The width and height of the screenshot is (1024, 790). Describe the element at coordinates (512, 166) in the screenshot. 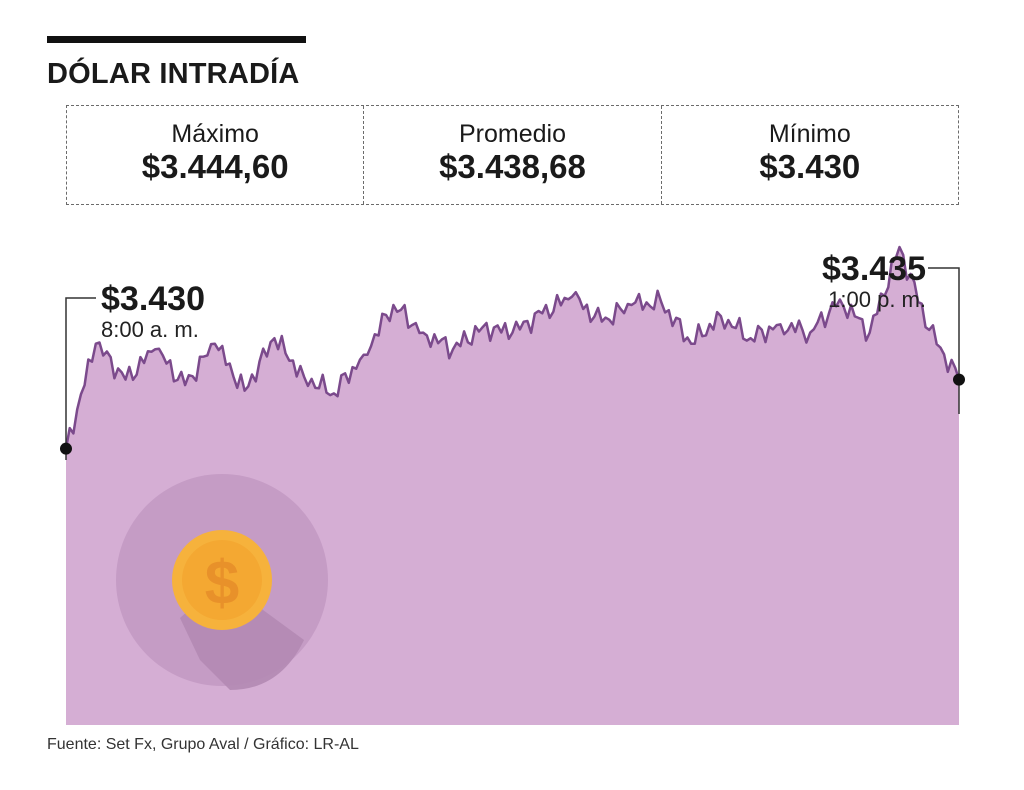

I see `stat-value: $3.438,68` at that location.